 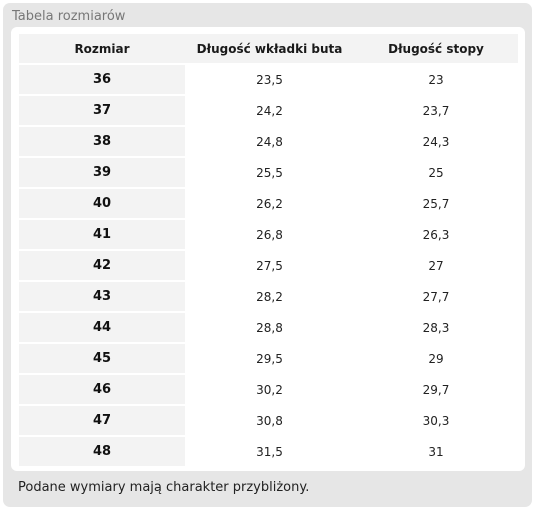 I want to click on table-row: 46 30,2 29,7, so click(x=268, y=389).